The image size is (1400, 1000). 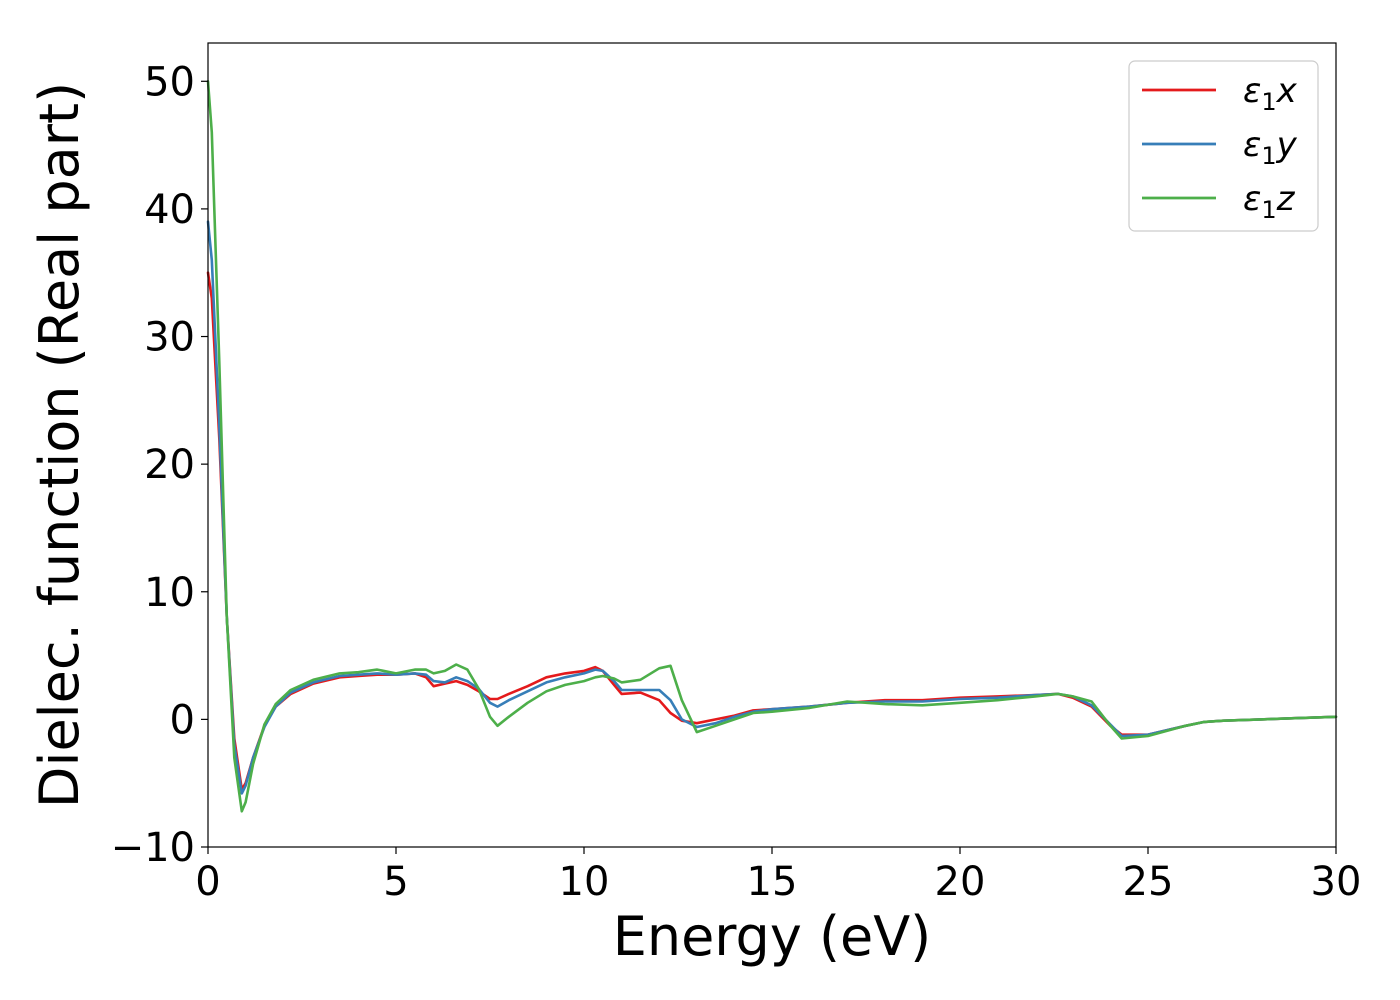 I want to click on y-tick-label: 50, so click(x=169, y=82).